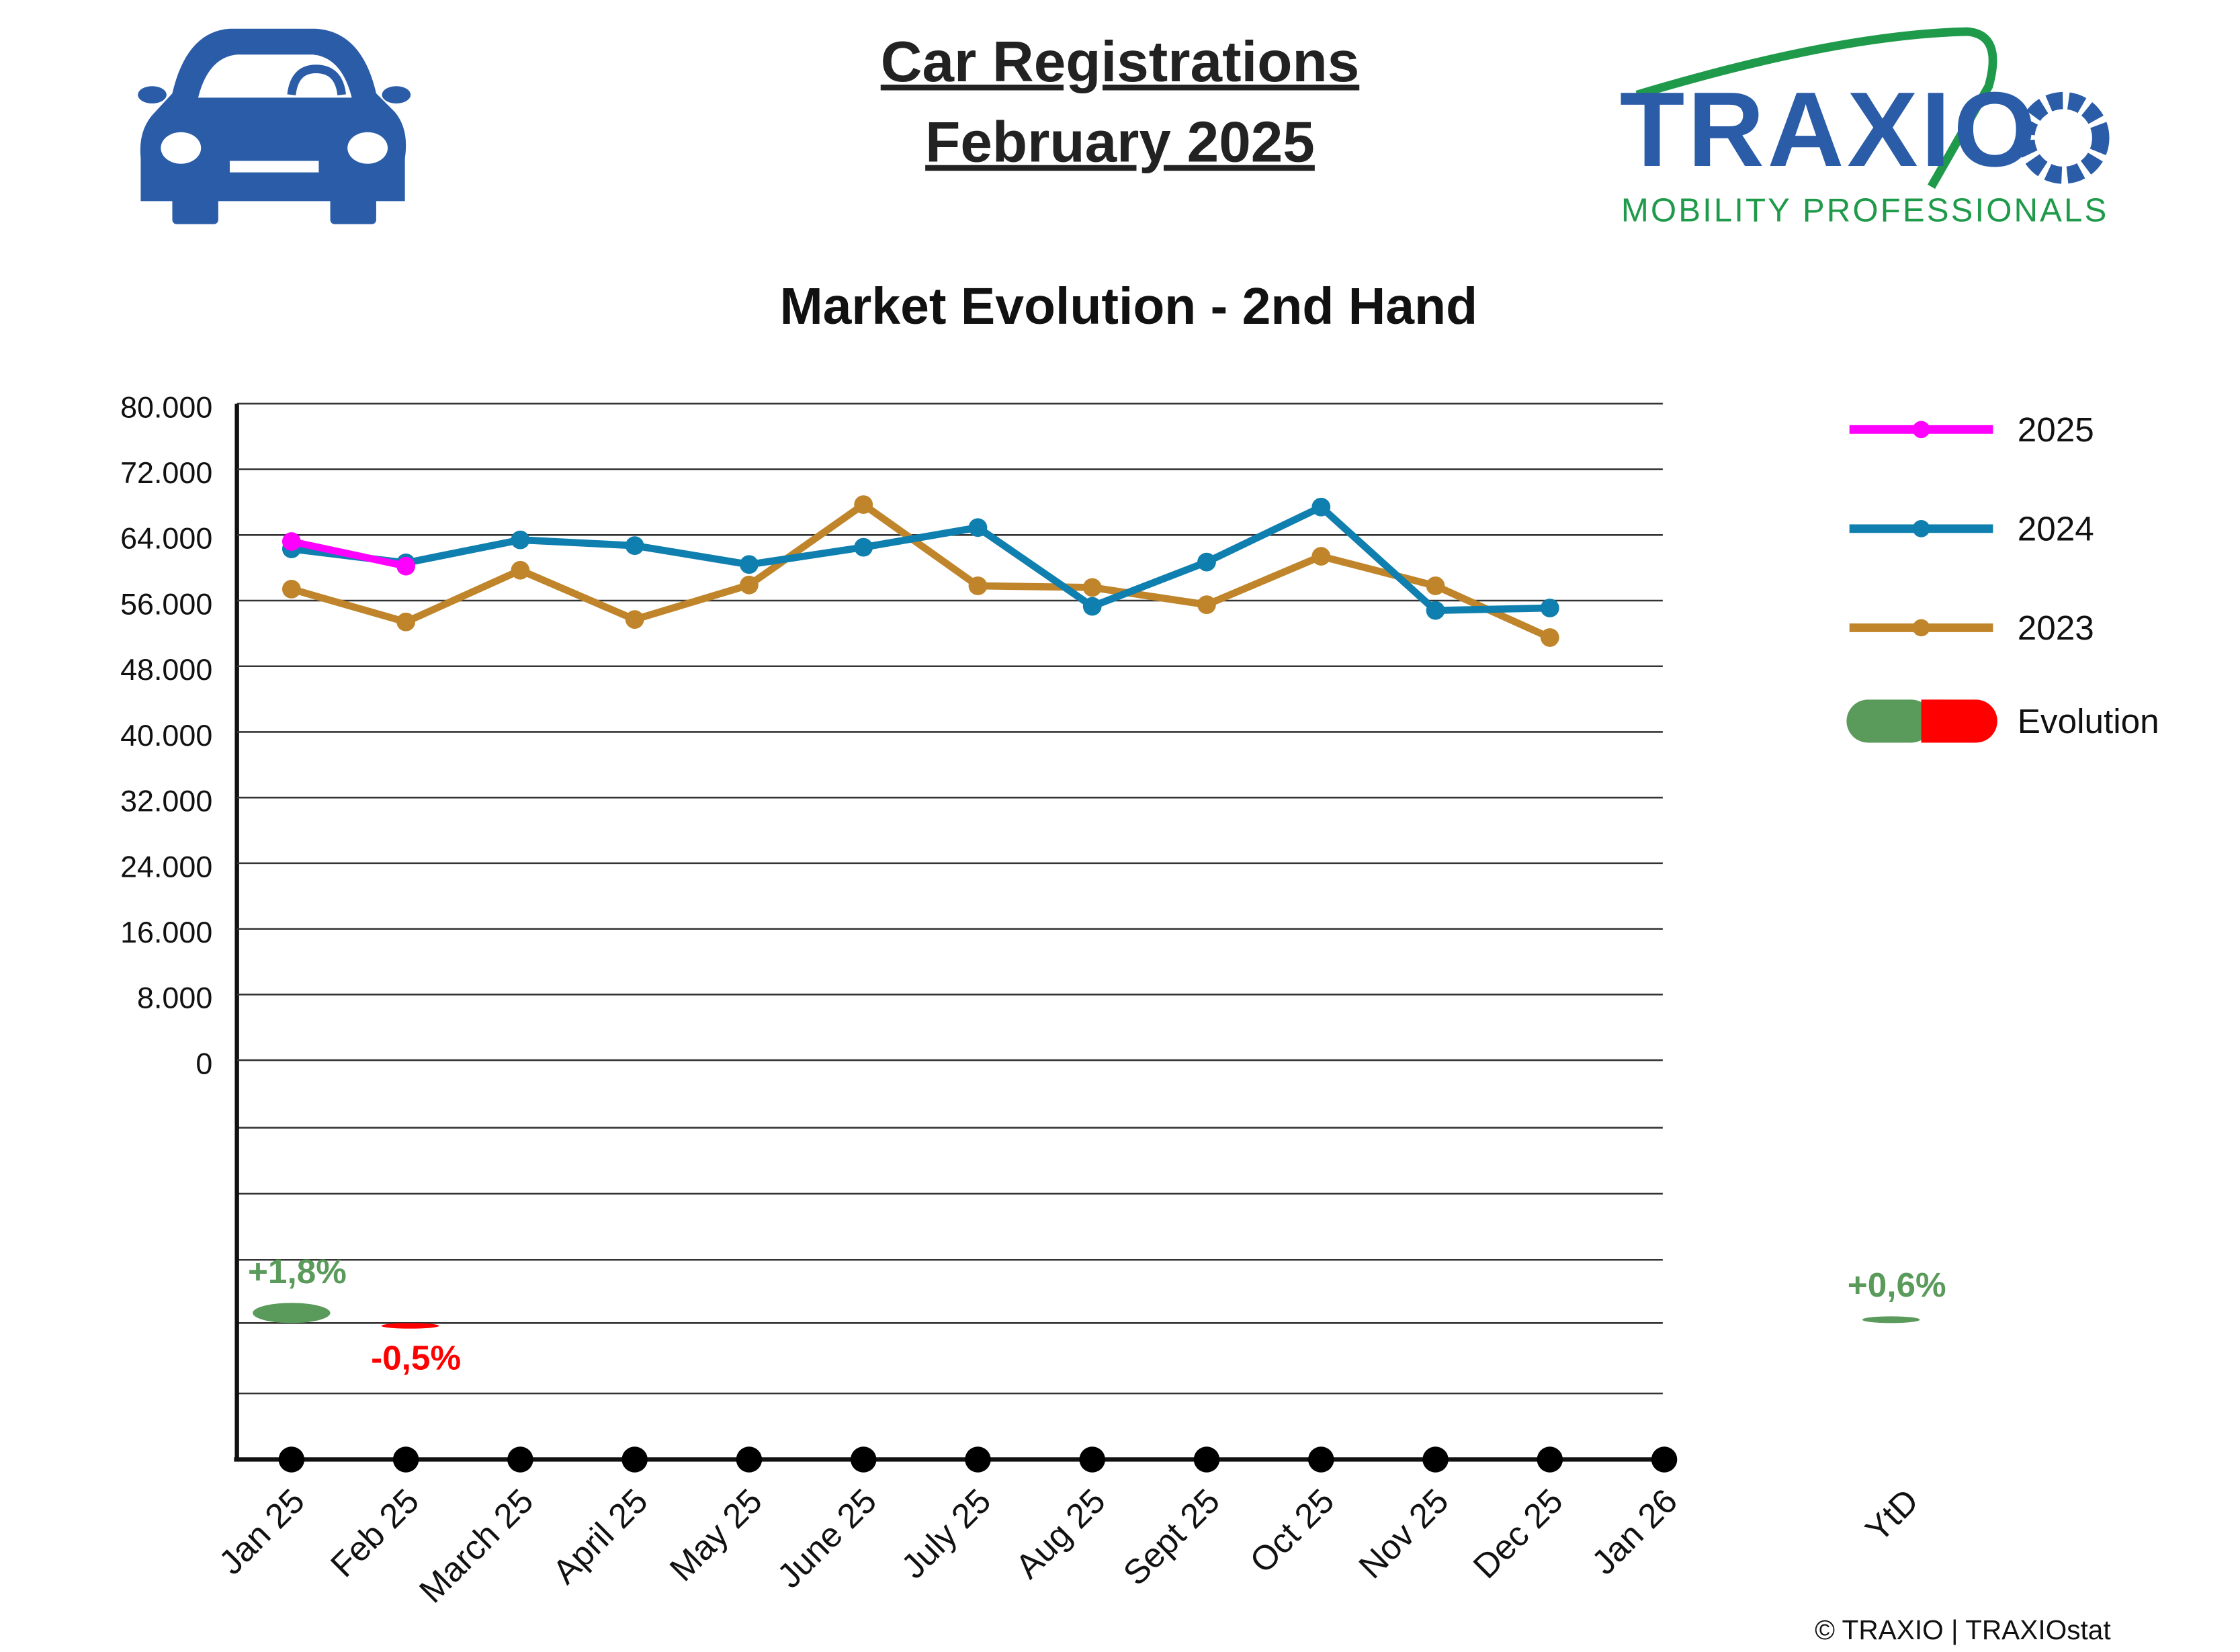  Describe the element at coordinates (166, 932) in the screenshot. I see `y-tick-label: 16.000` at that location.